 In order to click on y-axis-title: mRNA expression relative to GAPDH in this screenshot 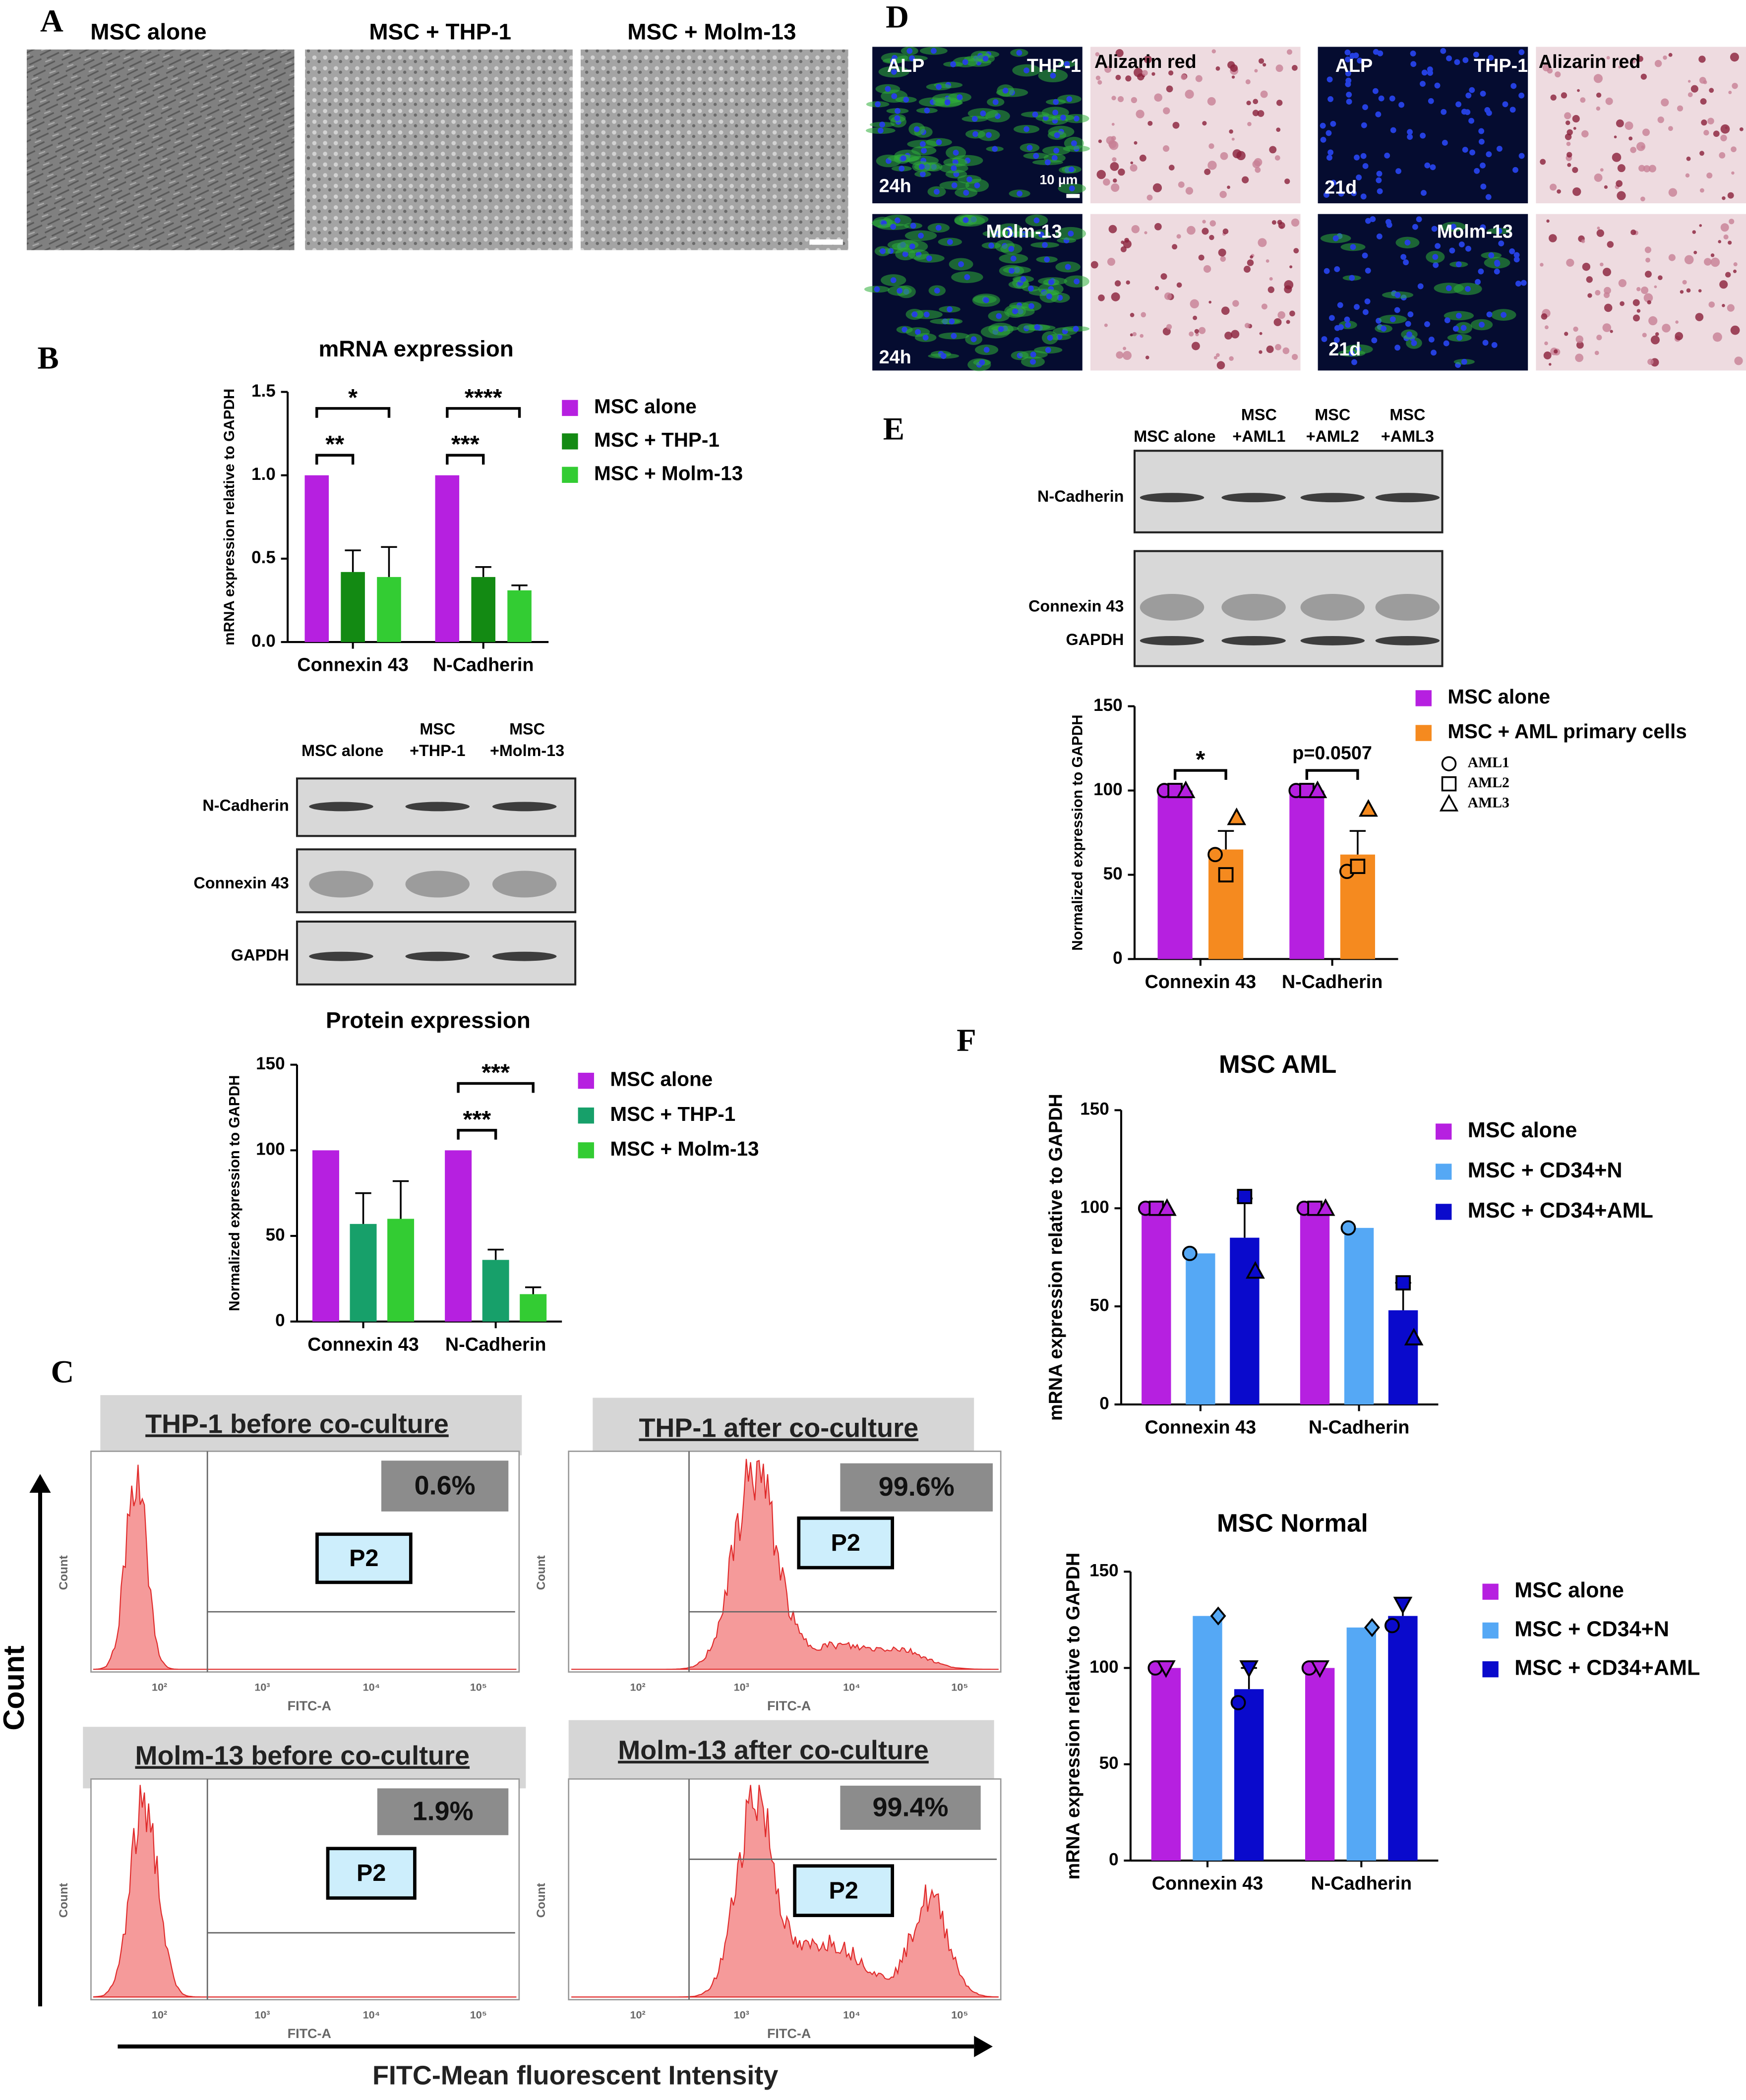, I will do `click(229, 517)`.